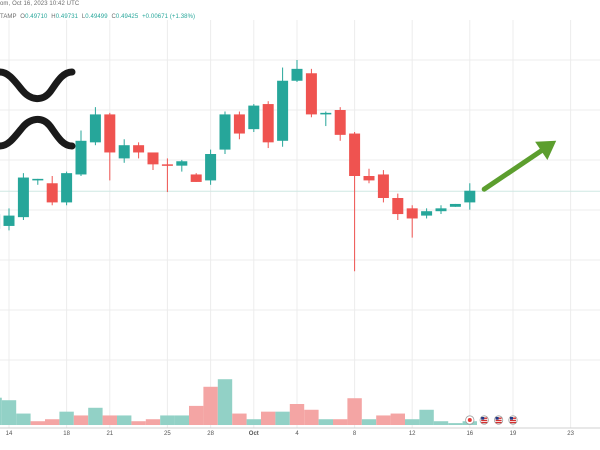  Describe the element at coordinates (38, 133) in the screenshot. I see `xrp-logo-bottom-chevron` at that location.